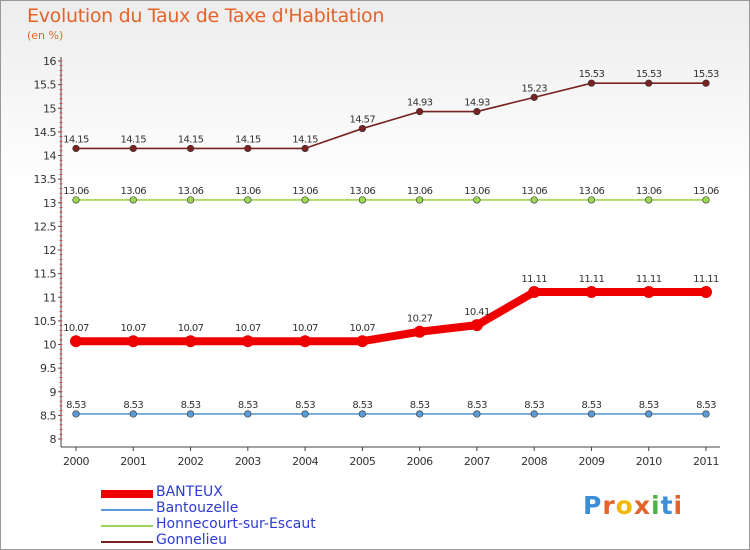  I want to click on logo-letter: r, so click(609, 505).